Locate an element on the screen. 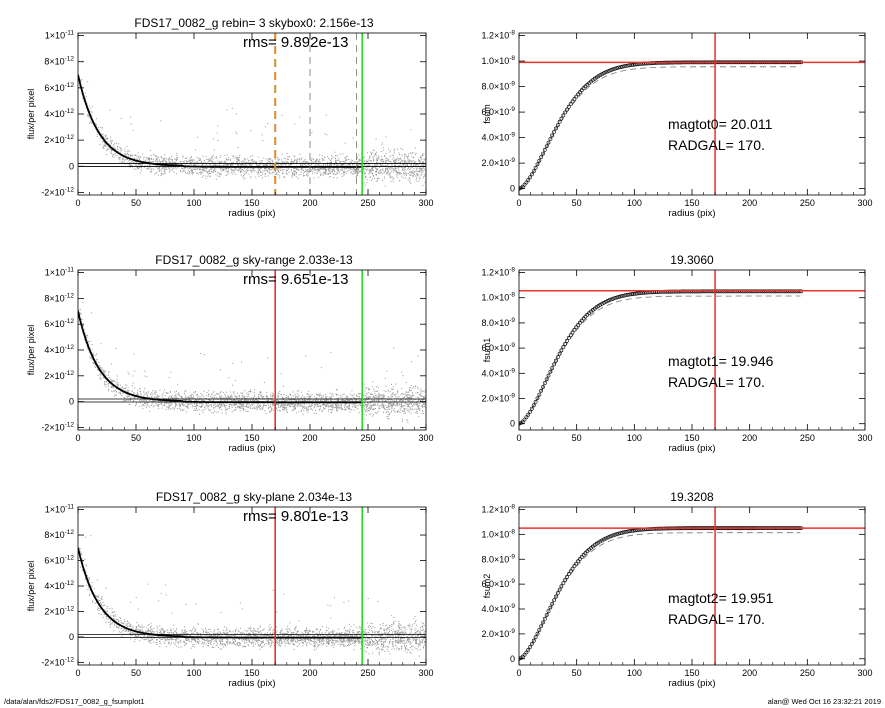  x-axis-label: radius (pix) is located at coordinates (692, 213).